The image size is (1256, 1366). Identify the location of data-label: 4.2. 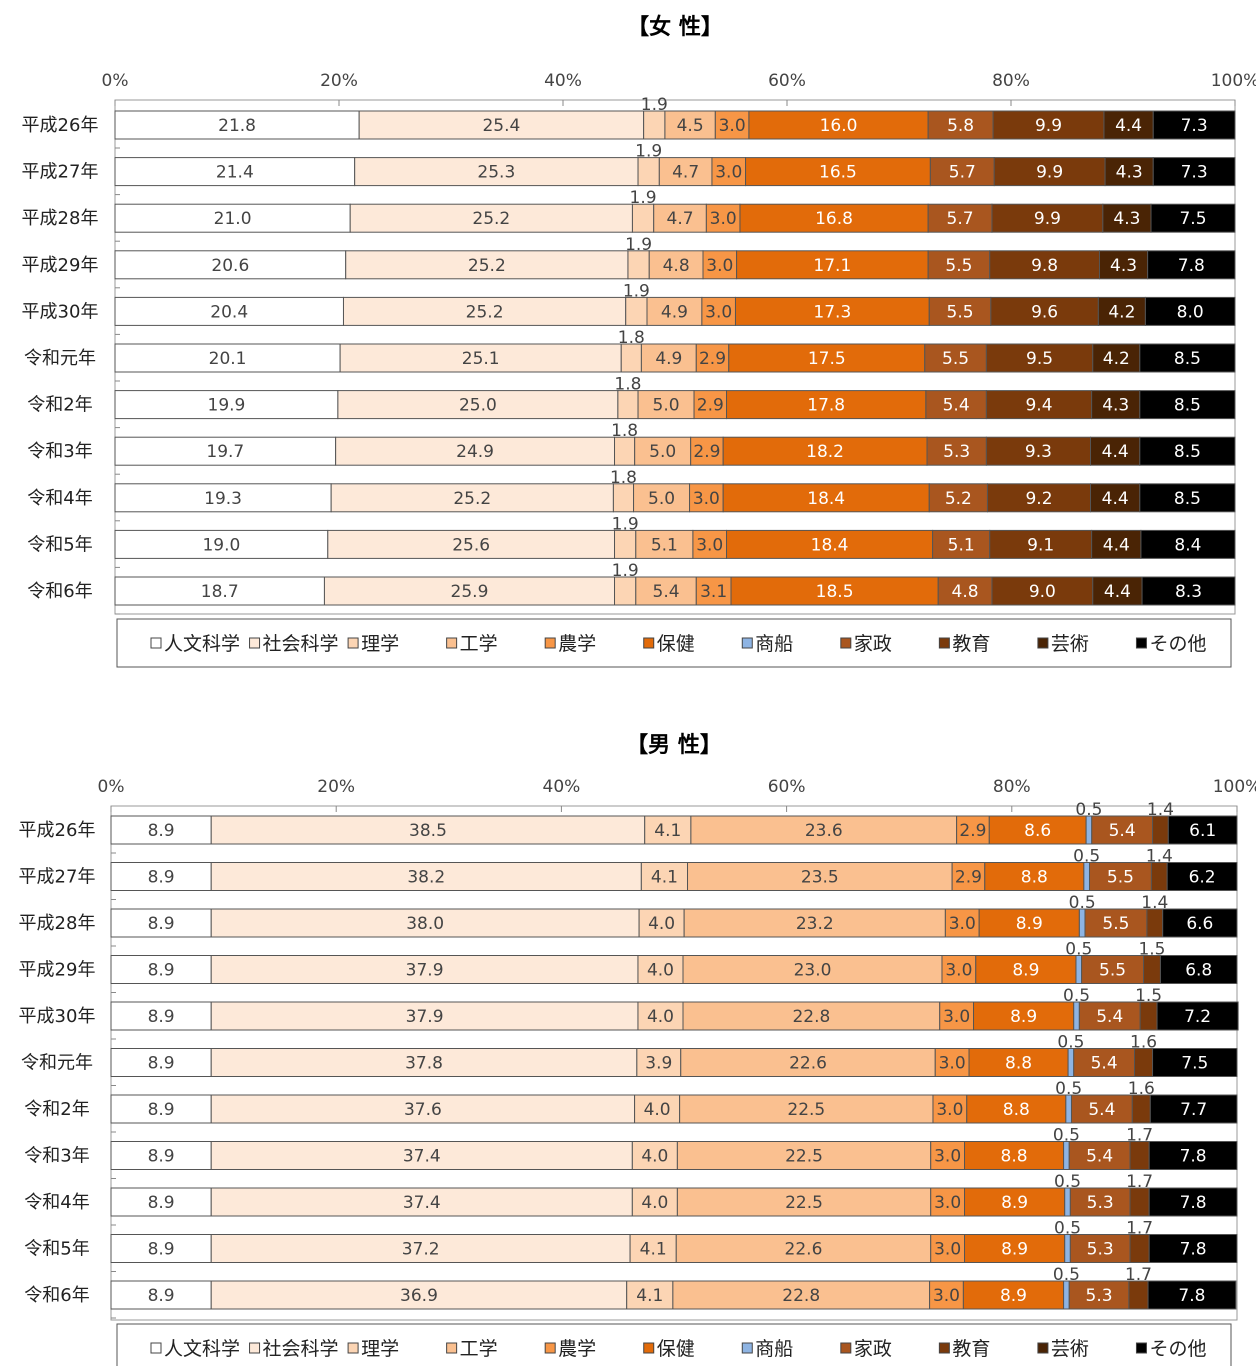
(1116, 359).